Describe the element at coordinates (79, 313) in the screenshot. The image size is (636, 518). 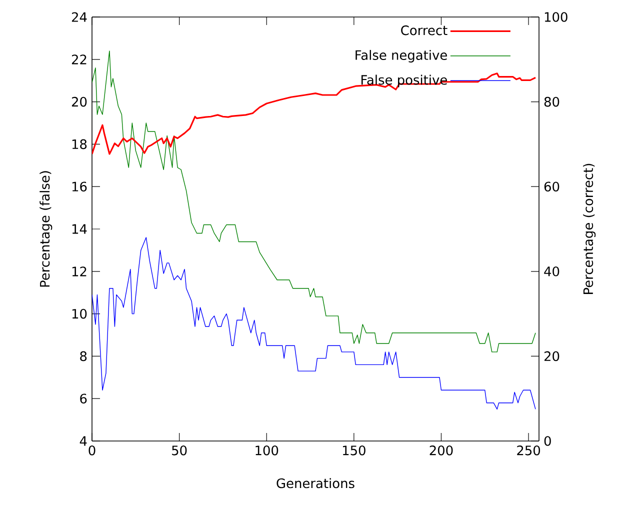
I see `y-tick-label: 10` at that location.